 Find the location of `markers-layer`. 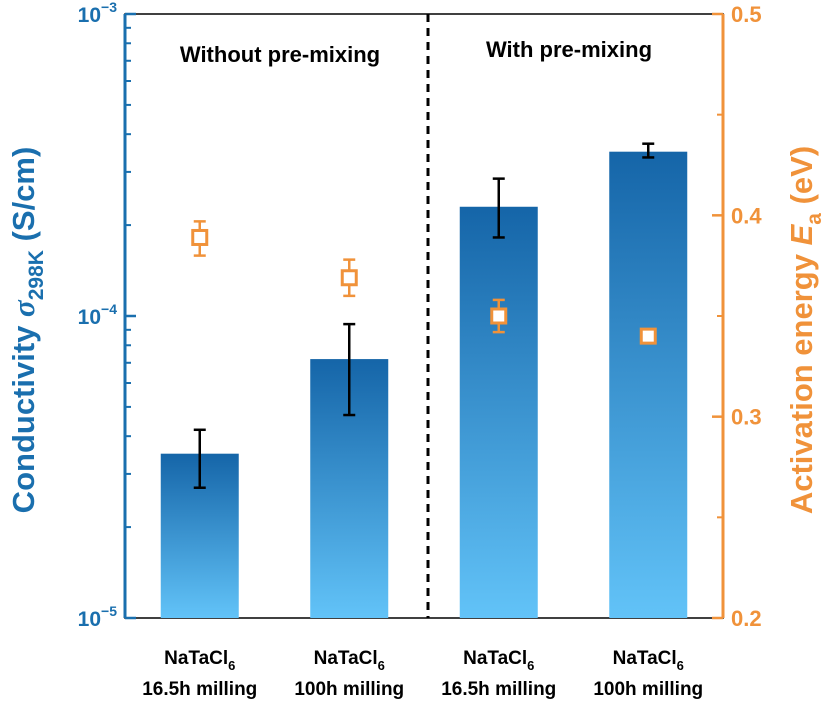

markers-layer is located at coordinates (424, 282).